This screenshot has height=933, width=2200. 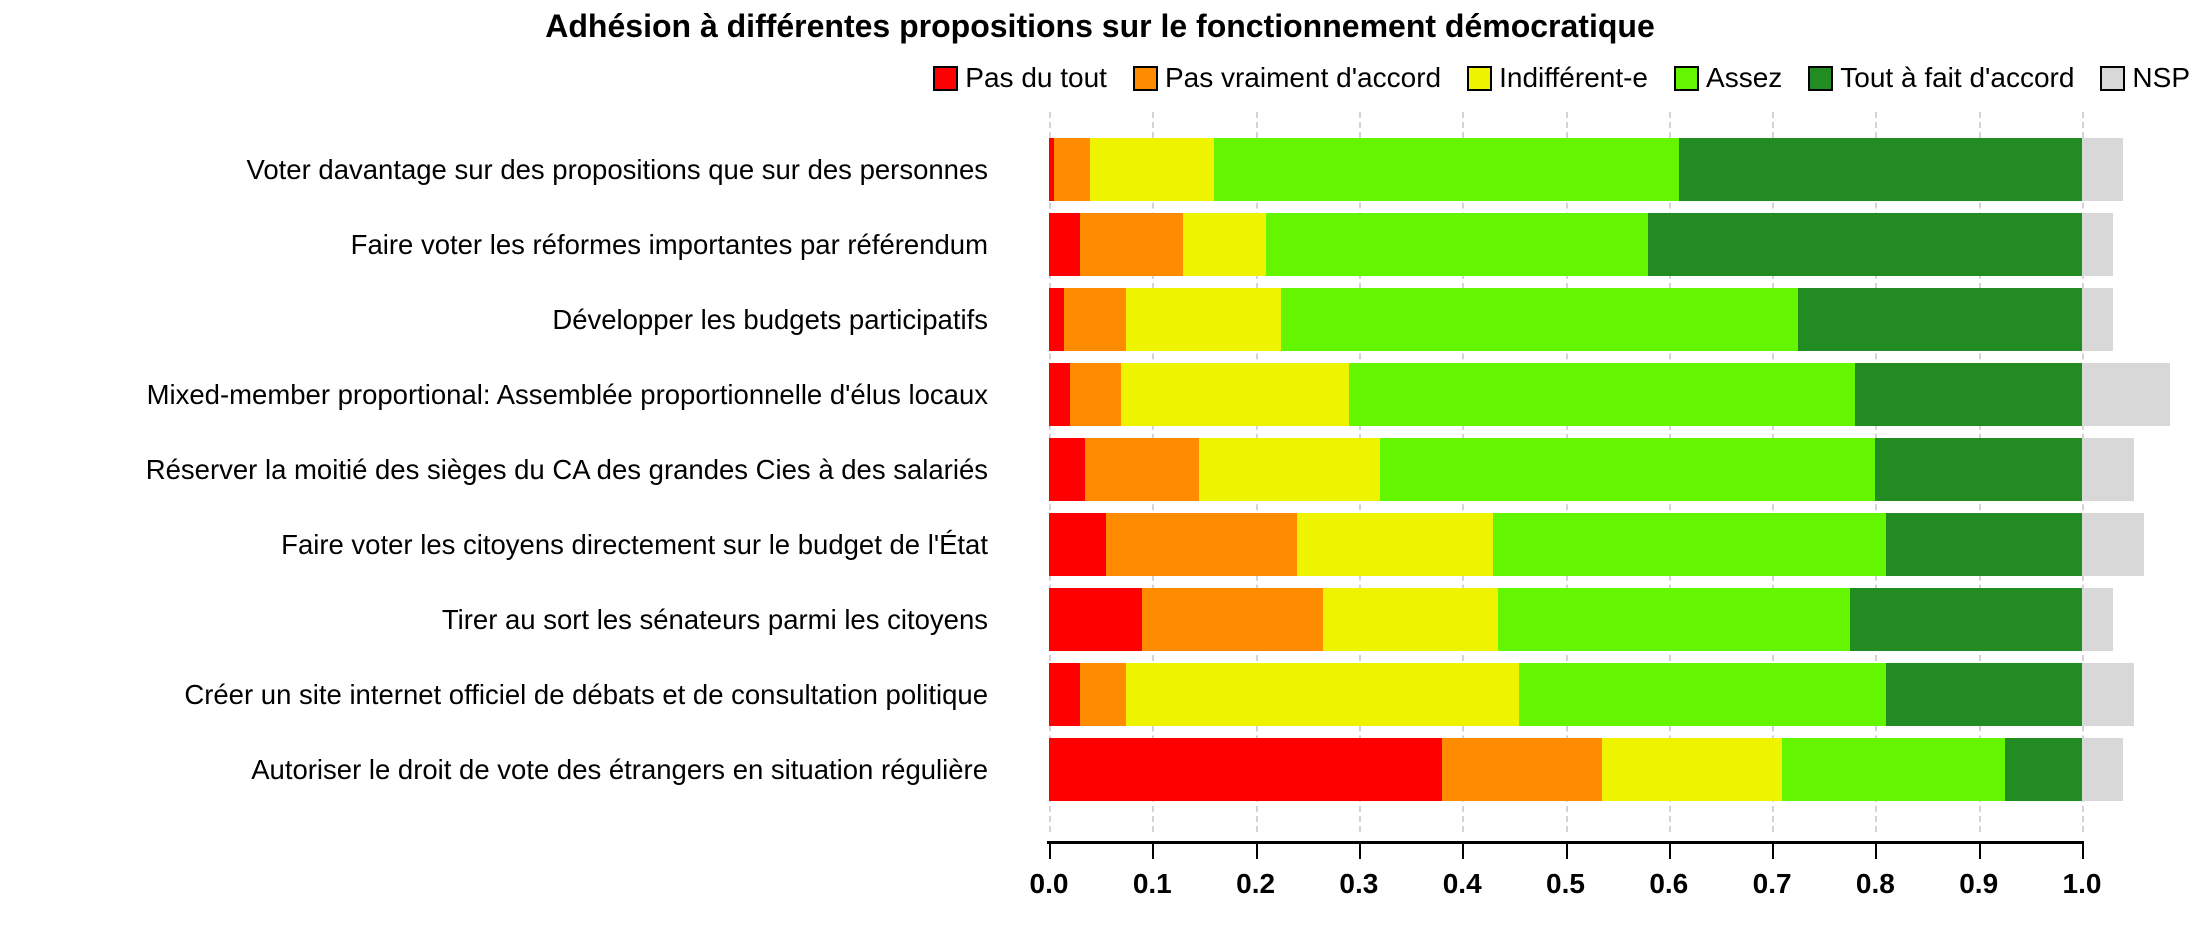 I want to click on legend-item-tout-a-fait-daccord: Tout à fait d'accord, so click(x=1941, y=78).